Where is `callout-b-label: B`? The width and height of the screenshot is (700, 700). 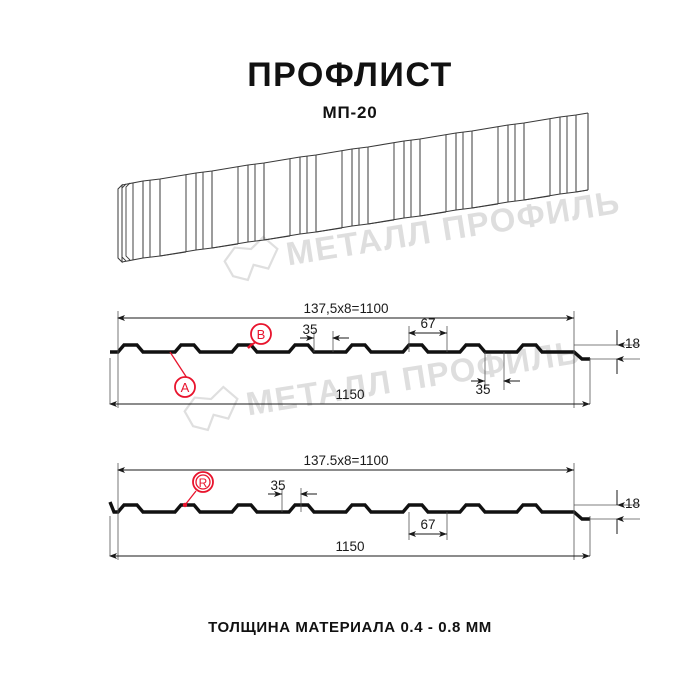
callout-b-label: B is located at coordinates (261, 334).